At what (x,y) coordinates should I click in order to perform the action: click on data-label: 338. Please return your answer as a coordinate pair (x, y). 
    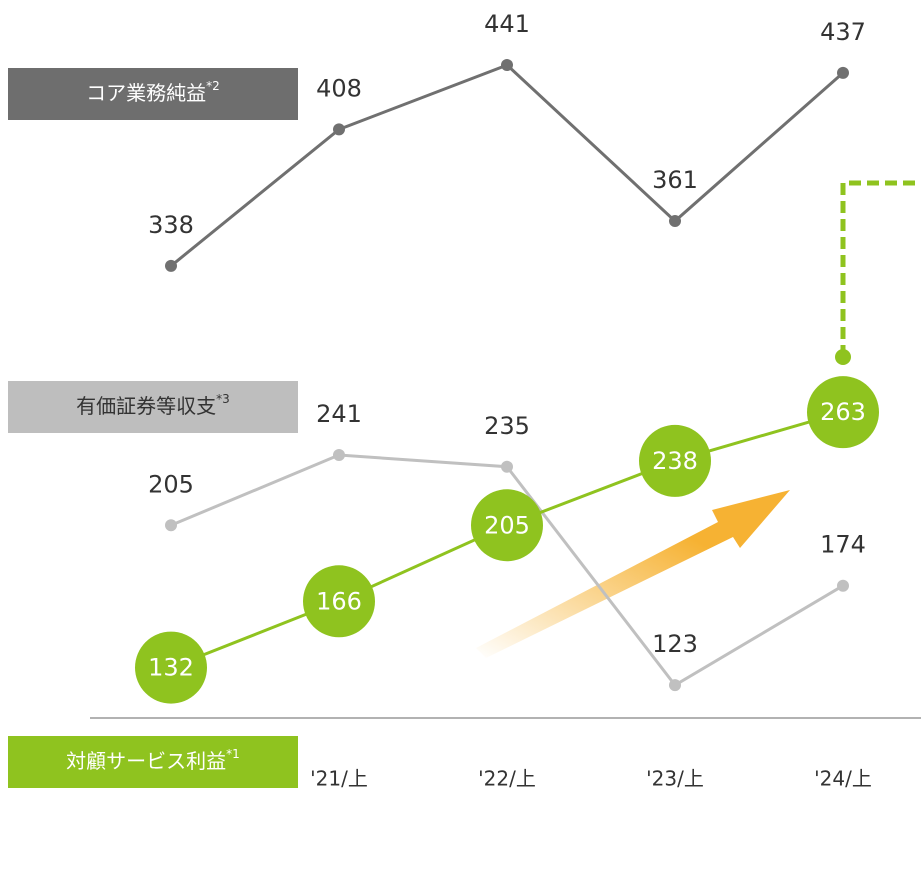
    Looking at the image, I should click on (171, 225).